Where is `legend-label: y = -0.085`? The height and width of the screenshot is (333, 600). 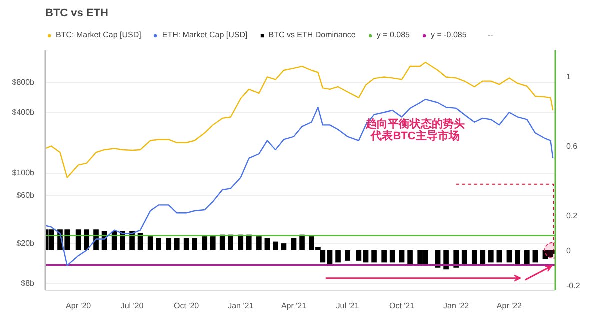 legend-label: y = -0.085 is located at coordinates (449, 35).